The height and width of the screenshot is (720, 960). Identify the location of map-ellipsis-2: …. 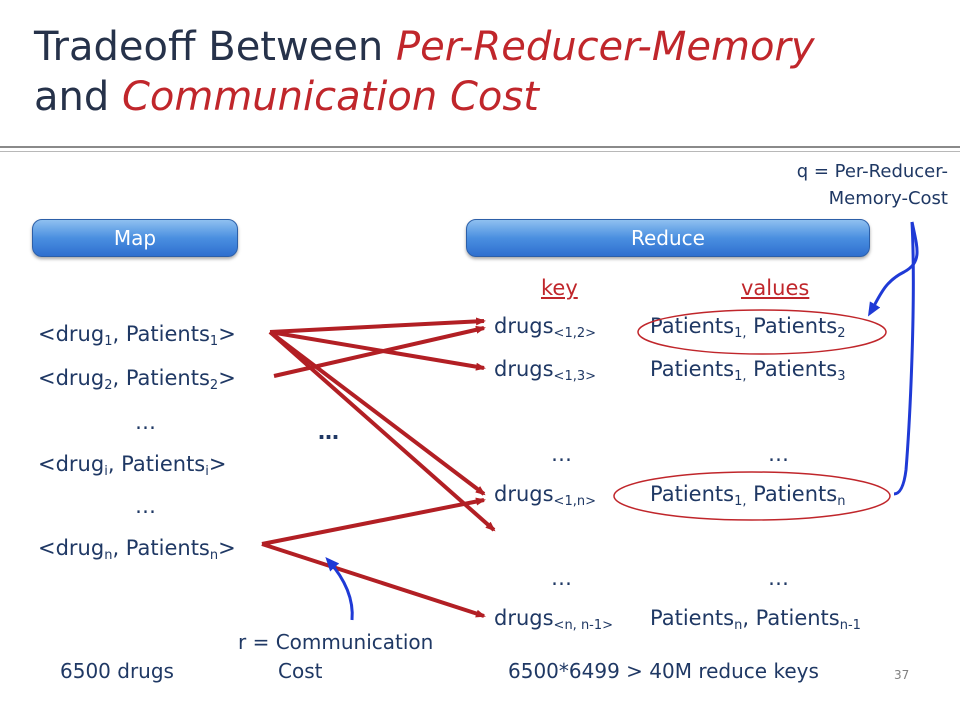
(145, 506).